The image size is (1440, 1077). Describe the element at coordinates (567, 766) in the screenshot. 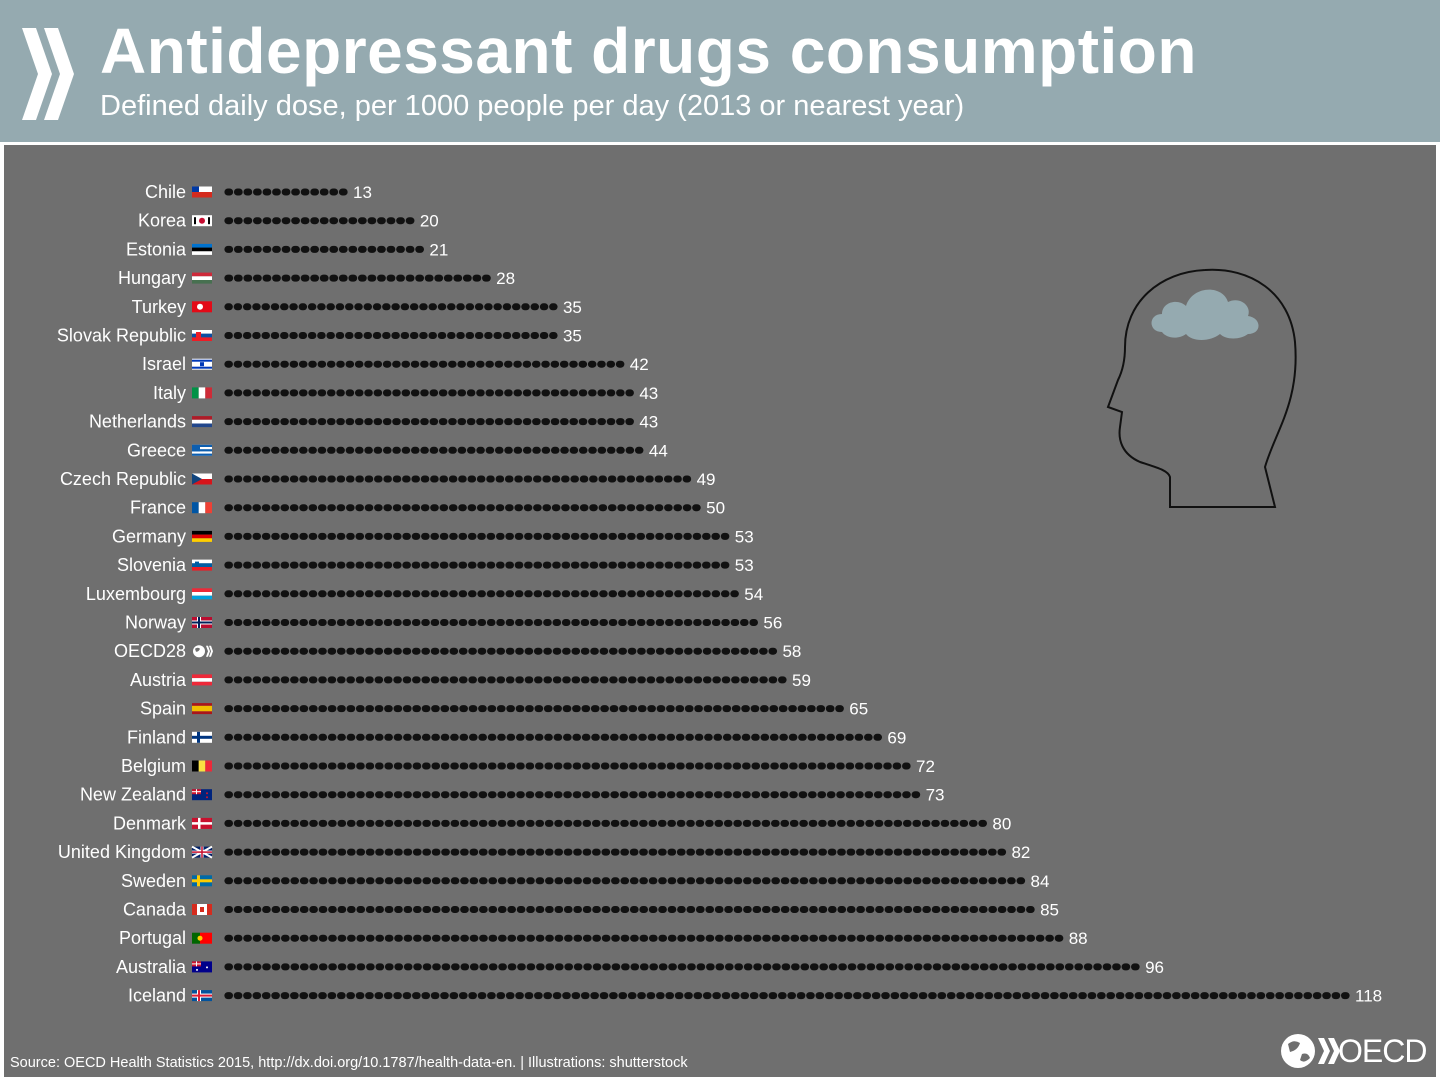

I see `bar-belgium` at that location.